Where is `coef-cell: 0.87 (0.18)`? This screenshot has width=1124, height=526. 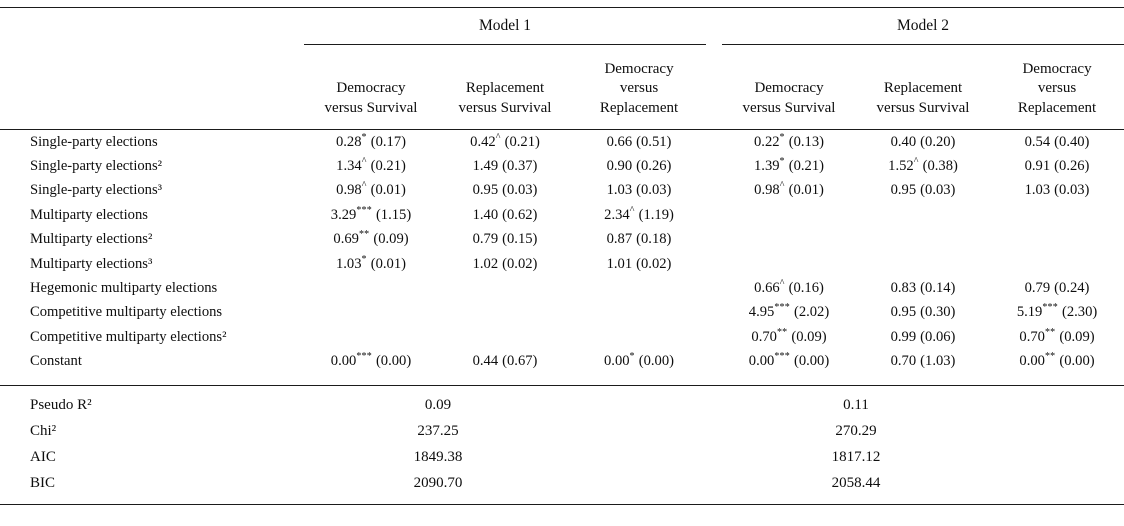 coef-cell: 0.87 (0.18) is located at coordinates (639, 240).